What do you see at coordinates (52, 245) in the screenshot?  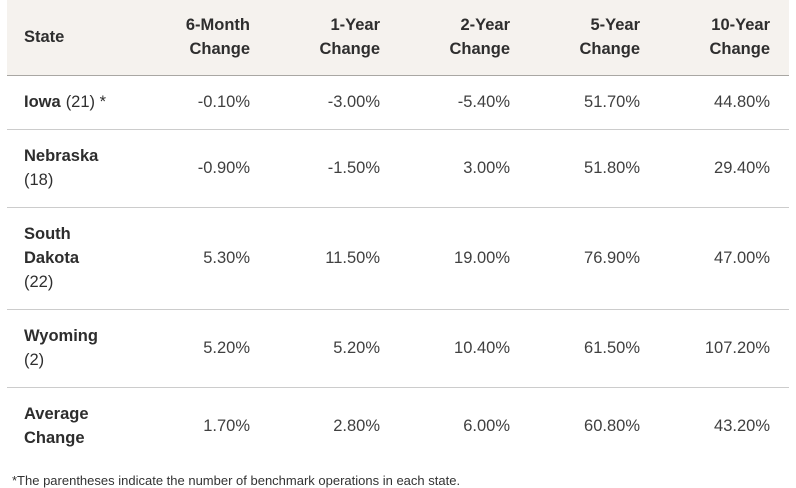 I see `state-name: South Dakota` at bounding box center [52, 245].